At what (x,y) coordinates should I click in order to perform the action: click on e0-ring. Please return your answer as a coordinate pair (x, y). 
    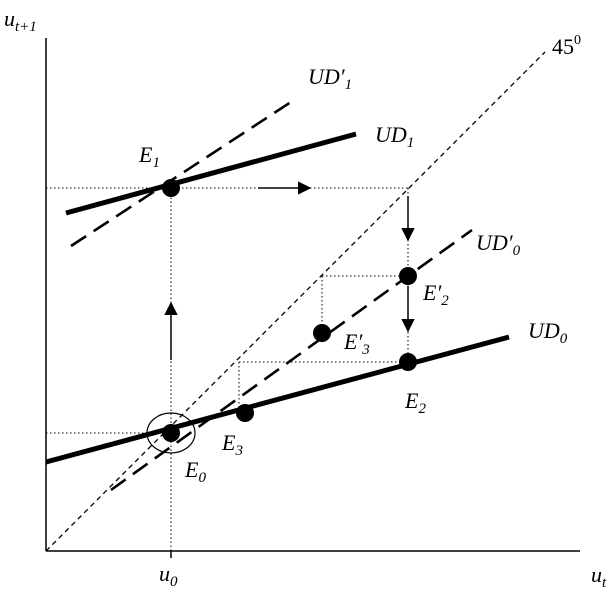
    Looking at the image, I should click on (171, 433).